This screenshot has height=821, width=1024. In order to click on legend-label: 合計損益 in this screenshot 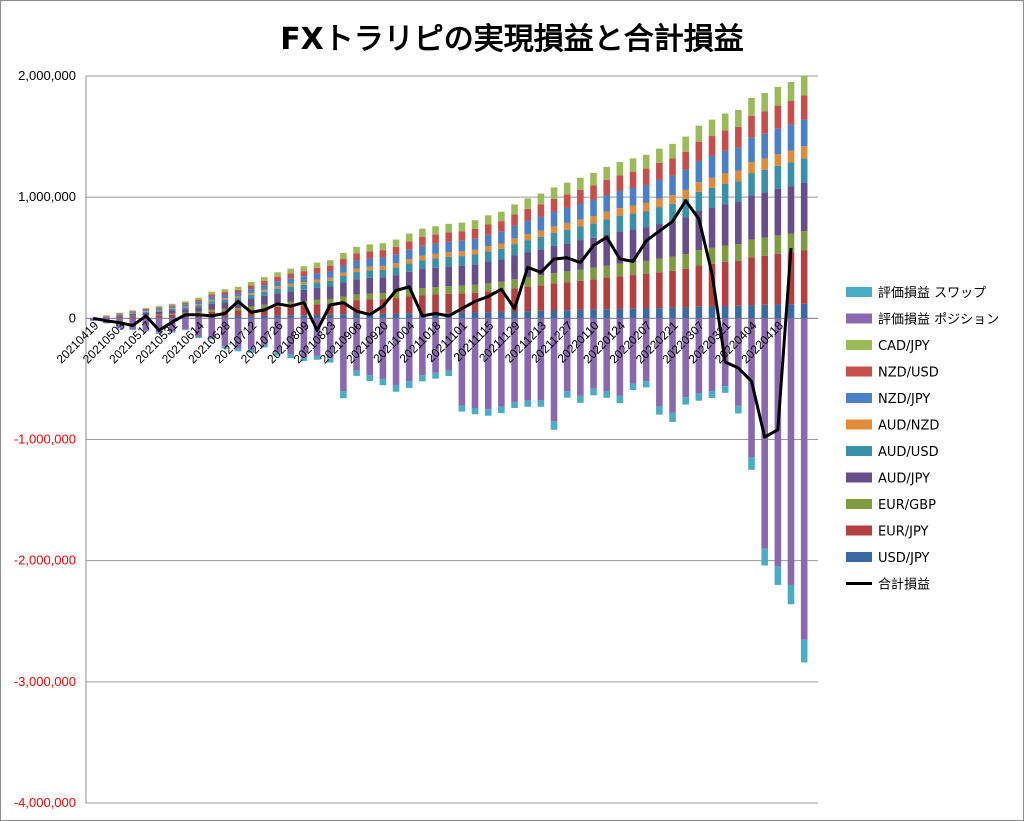, I will do `click(904, 585)`.